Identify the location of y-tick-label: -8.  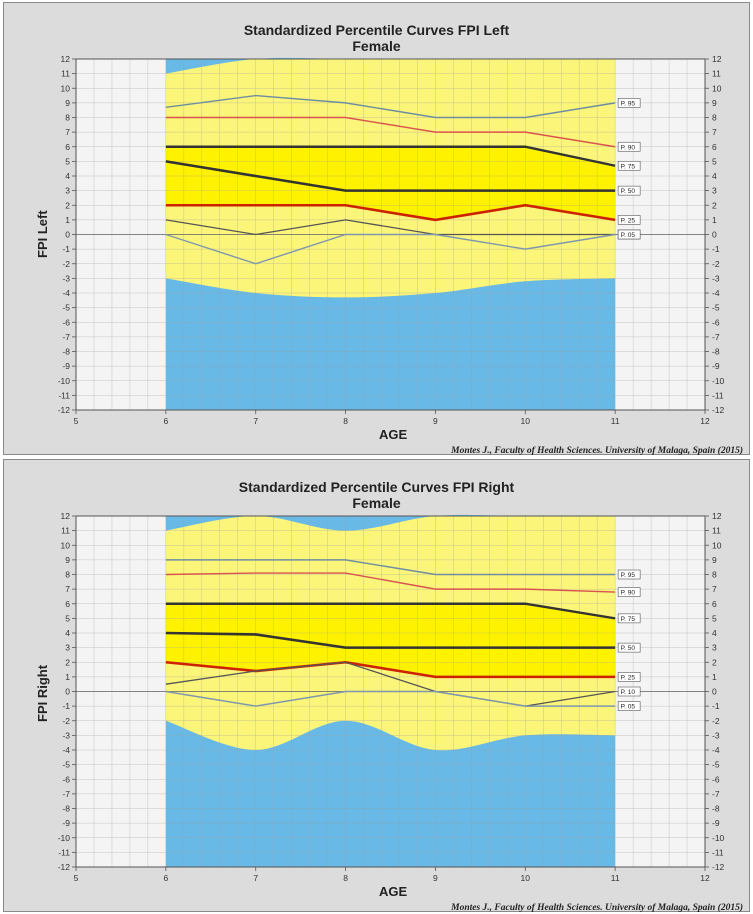
(66, 352).